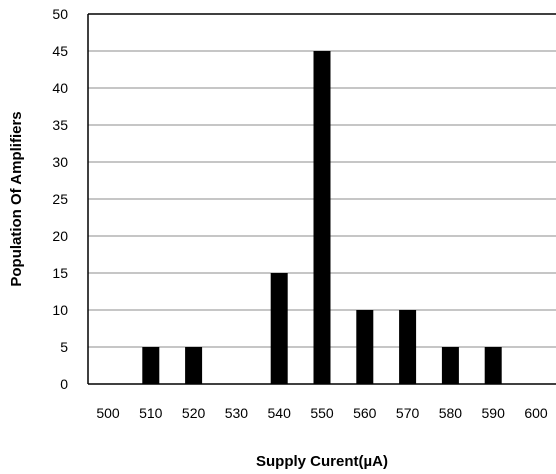 The width and height of the screenshot is (556, 474). What do you see at coordinates (64, 384) in the screenshot?
I see `y-tick-label: 0` at bounding box center [64, 384].